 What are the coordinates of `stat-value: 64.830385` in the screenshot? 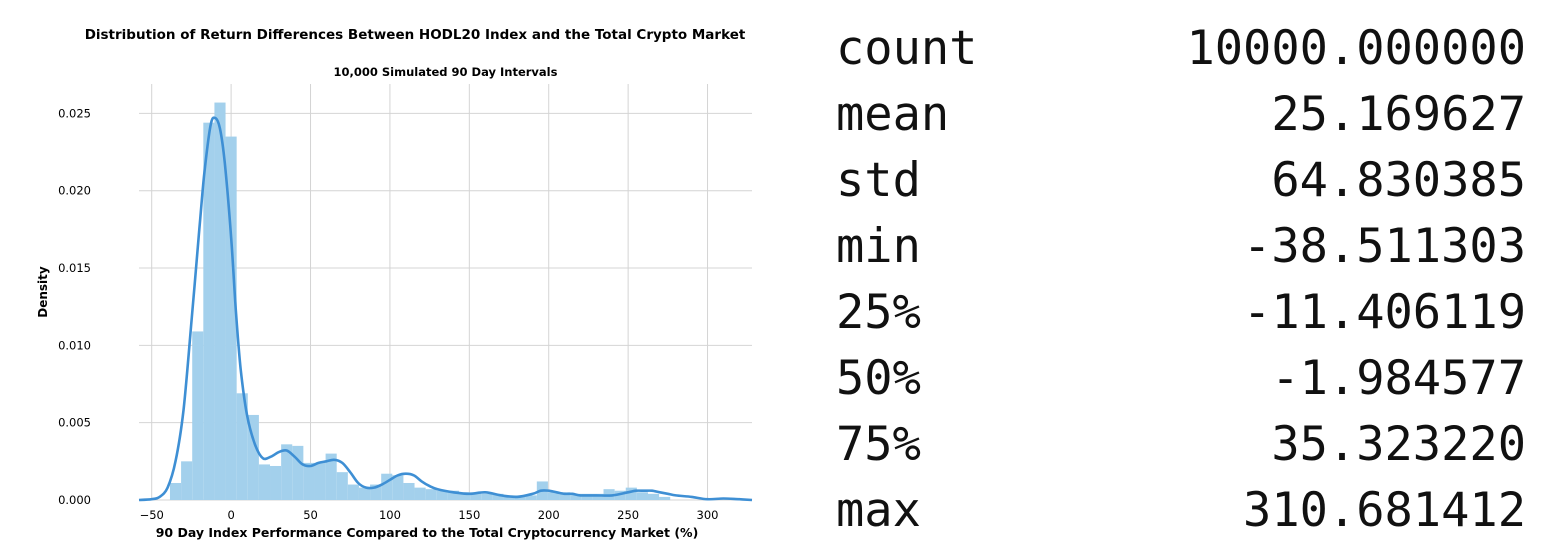 It's located at (1398, 180).